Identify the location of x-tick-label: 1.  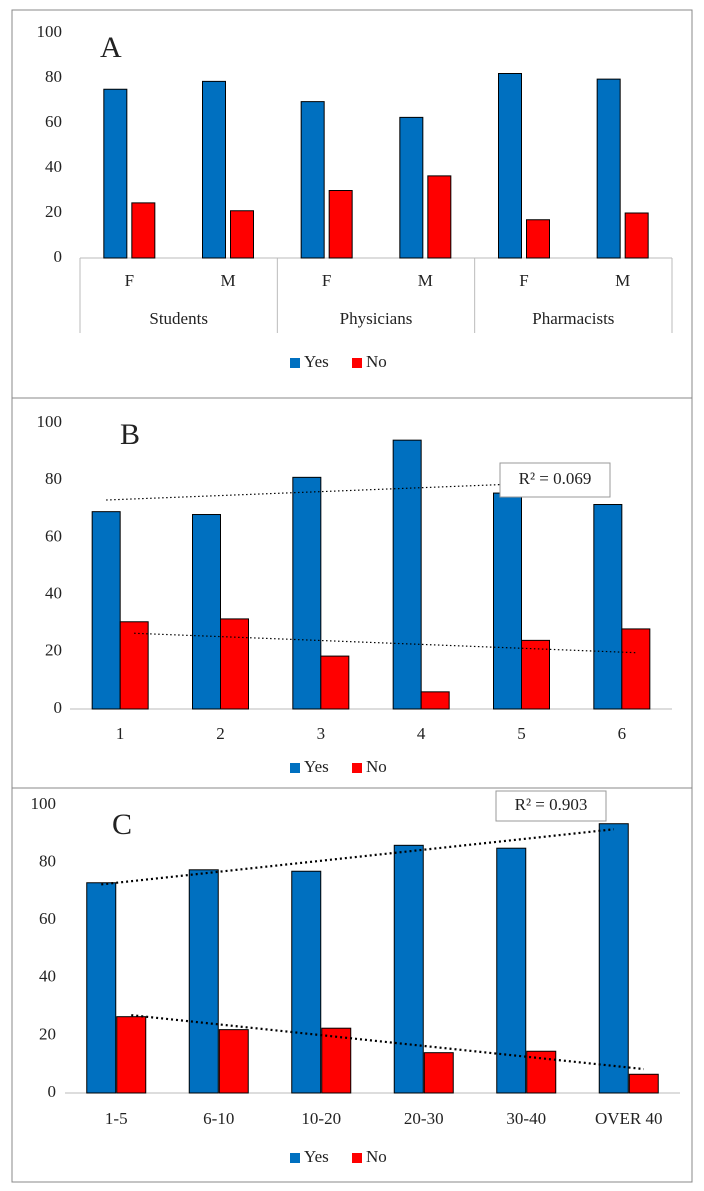
(120, 733).